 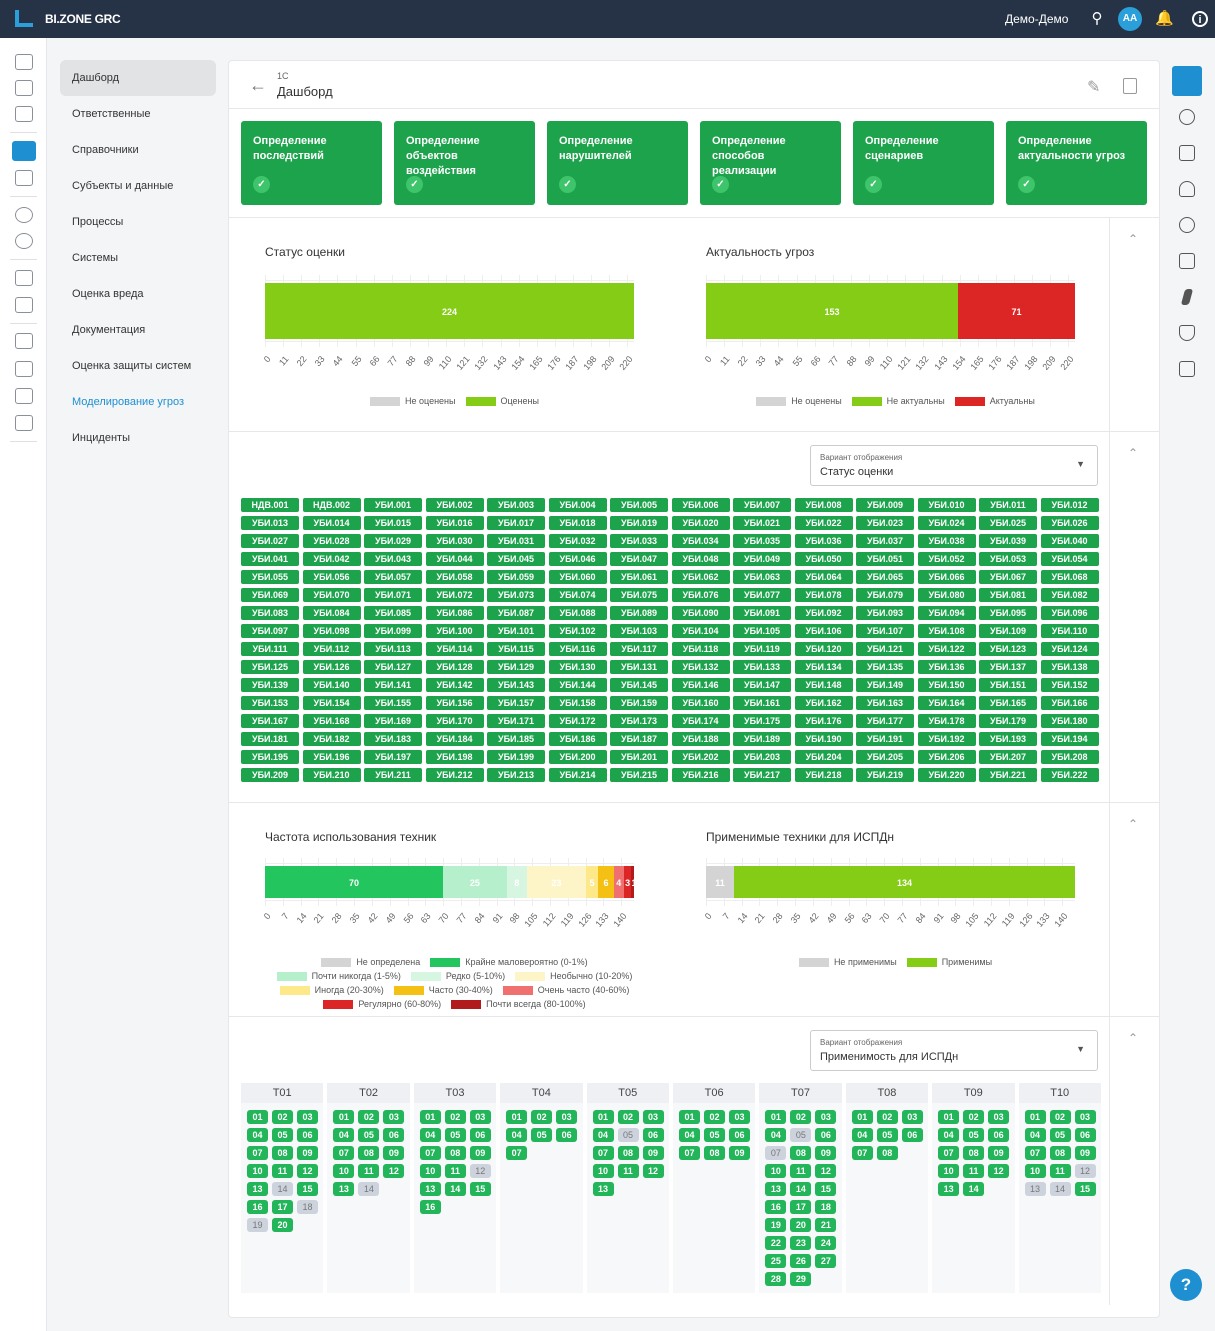 I want to click on threat-chip: УБИ.187, so click(x=639, y=739).